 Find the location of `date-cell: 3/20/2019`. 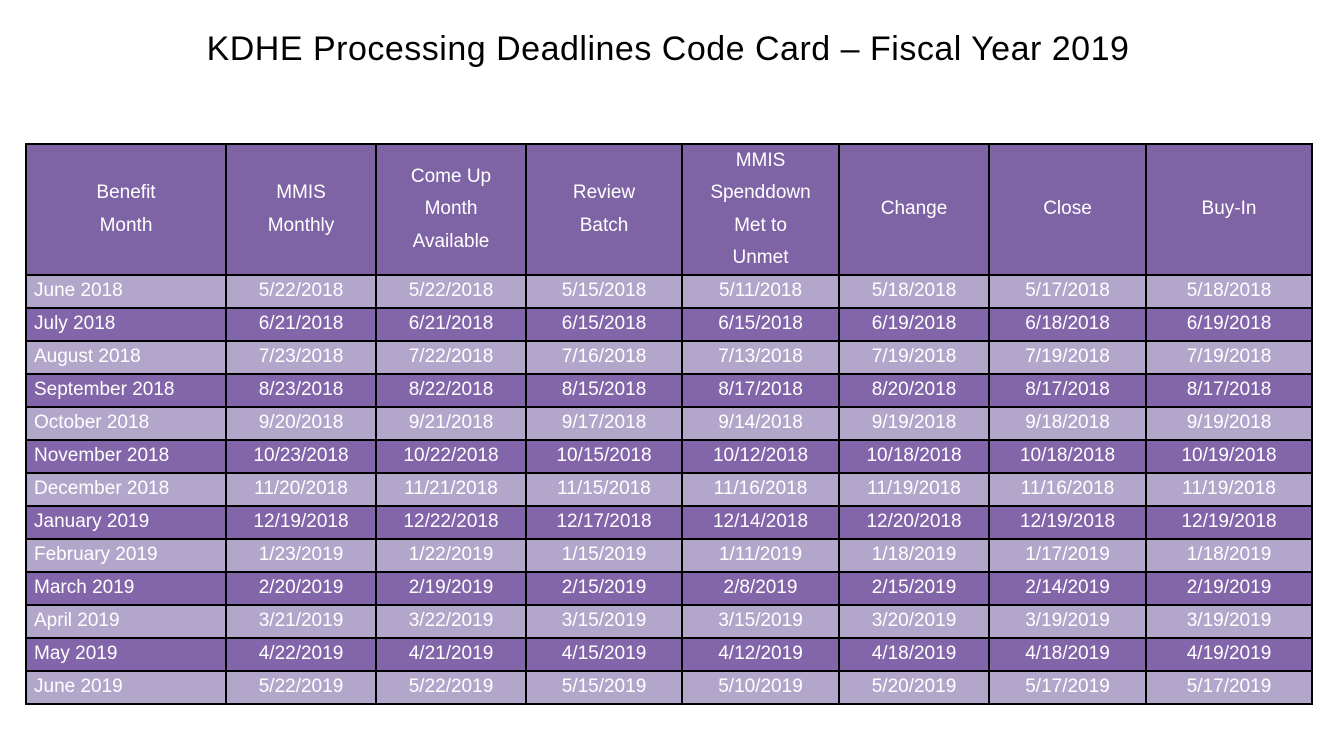

date-cell: 3/20/2019 is located at coordinates (914, 622).